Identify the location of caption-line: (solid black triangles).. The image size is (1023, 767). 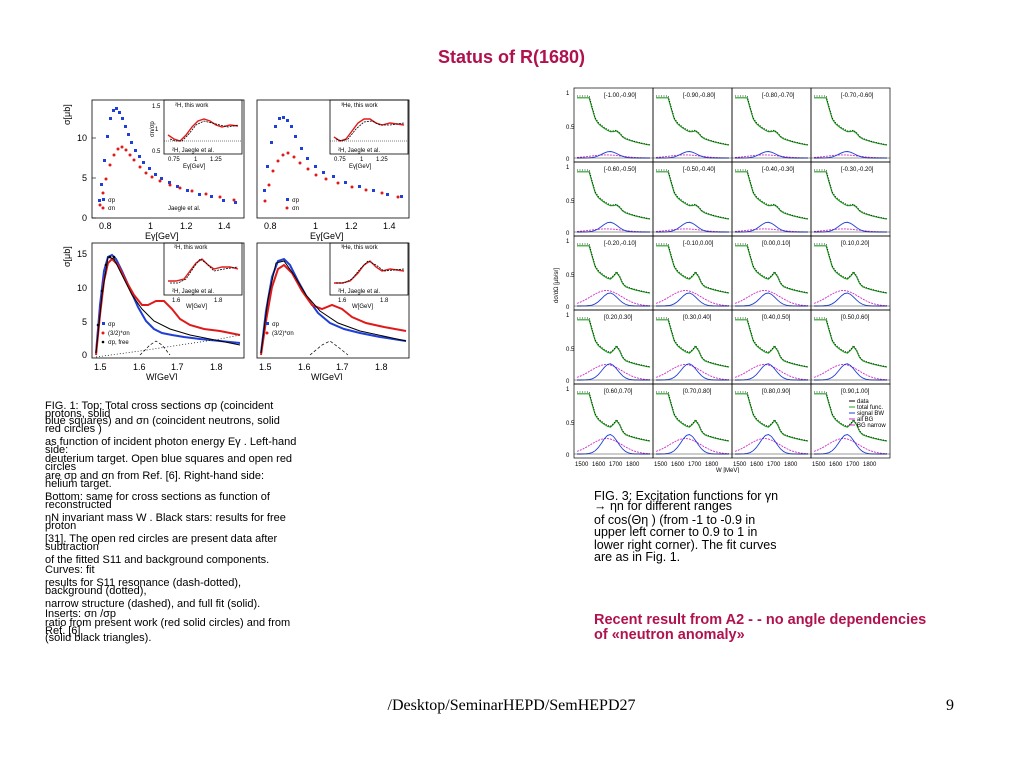
(98, 638).